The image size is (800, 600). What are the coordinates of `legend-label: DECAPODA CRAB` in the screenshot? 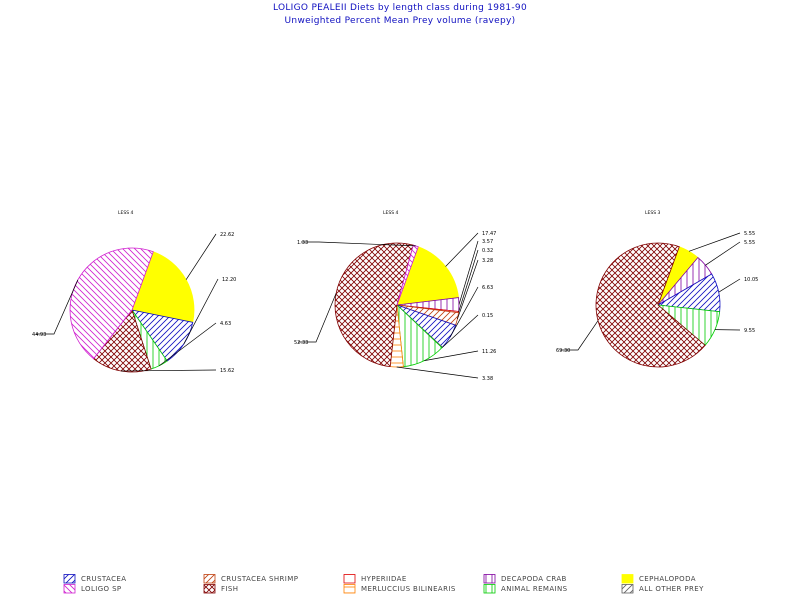 It's located at (534, 579).